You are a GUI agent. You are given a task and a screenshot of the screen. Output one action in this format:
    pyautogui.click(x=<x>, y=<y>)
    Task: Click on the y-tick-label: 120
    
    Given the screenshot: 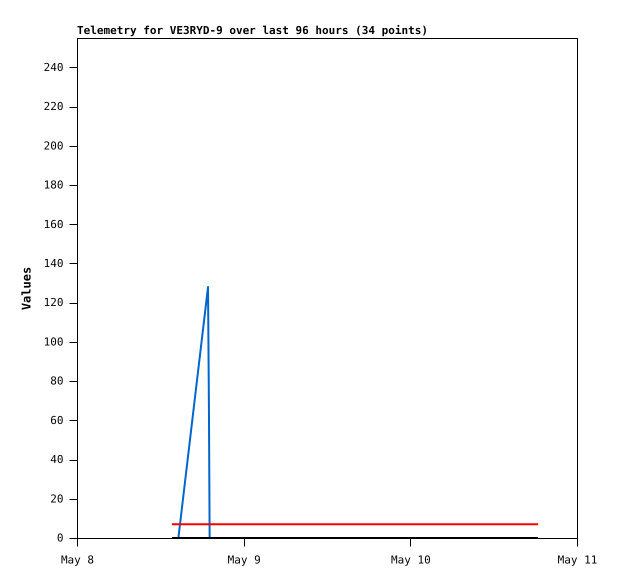 What is the action you would take?
    pyautogui.click(x=54, y=303)
    